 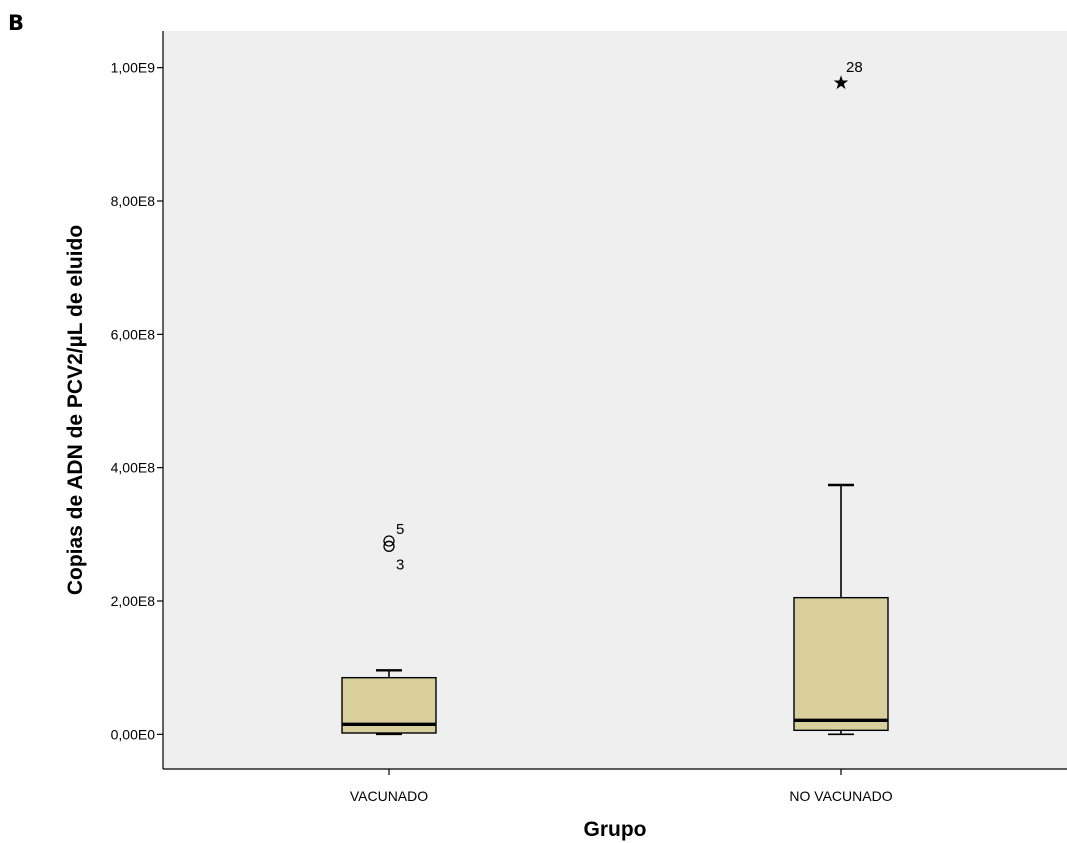 What do you see at coordinates (16, 23) in the screenshot?
I see `panel-label: B` at bounding box center [16, 23].